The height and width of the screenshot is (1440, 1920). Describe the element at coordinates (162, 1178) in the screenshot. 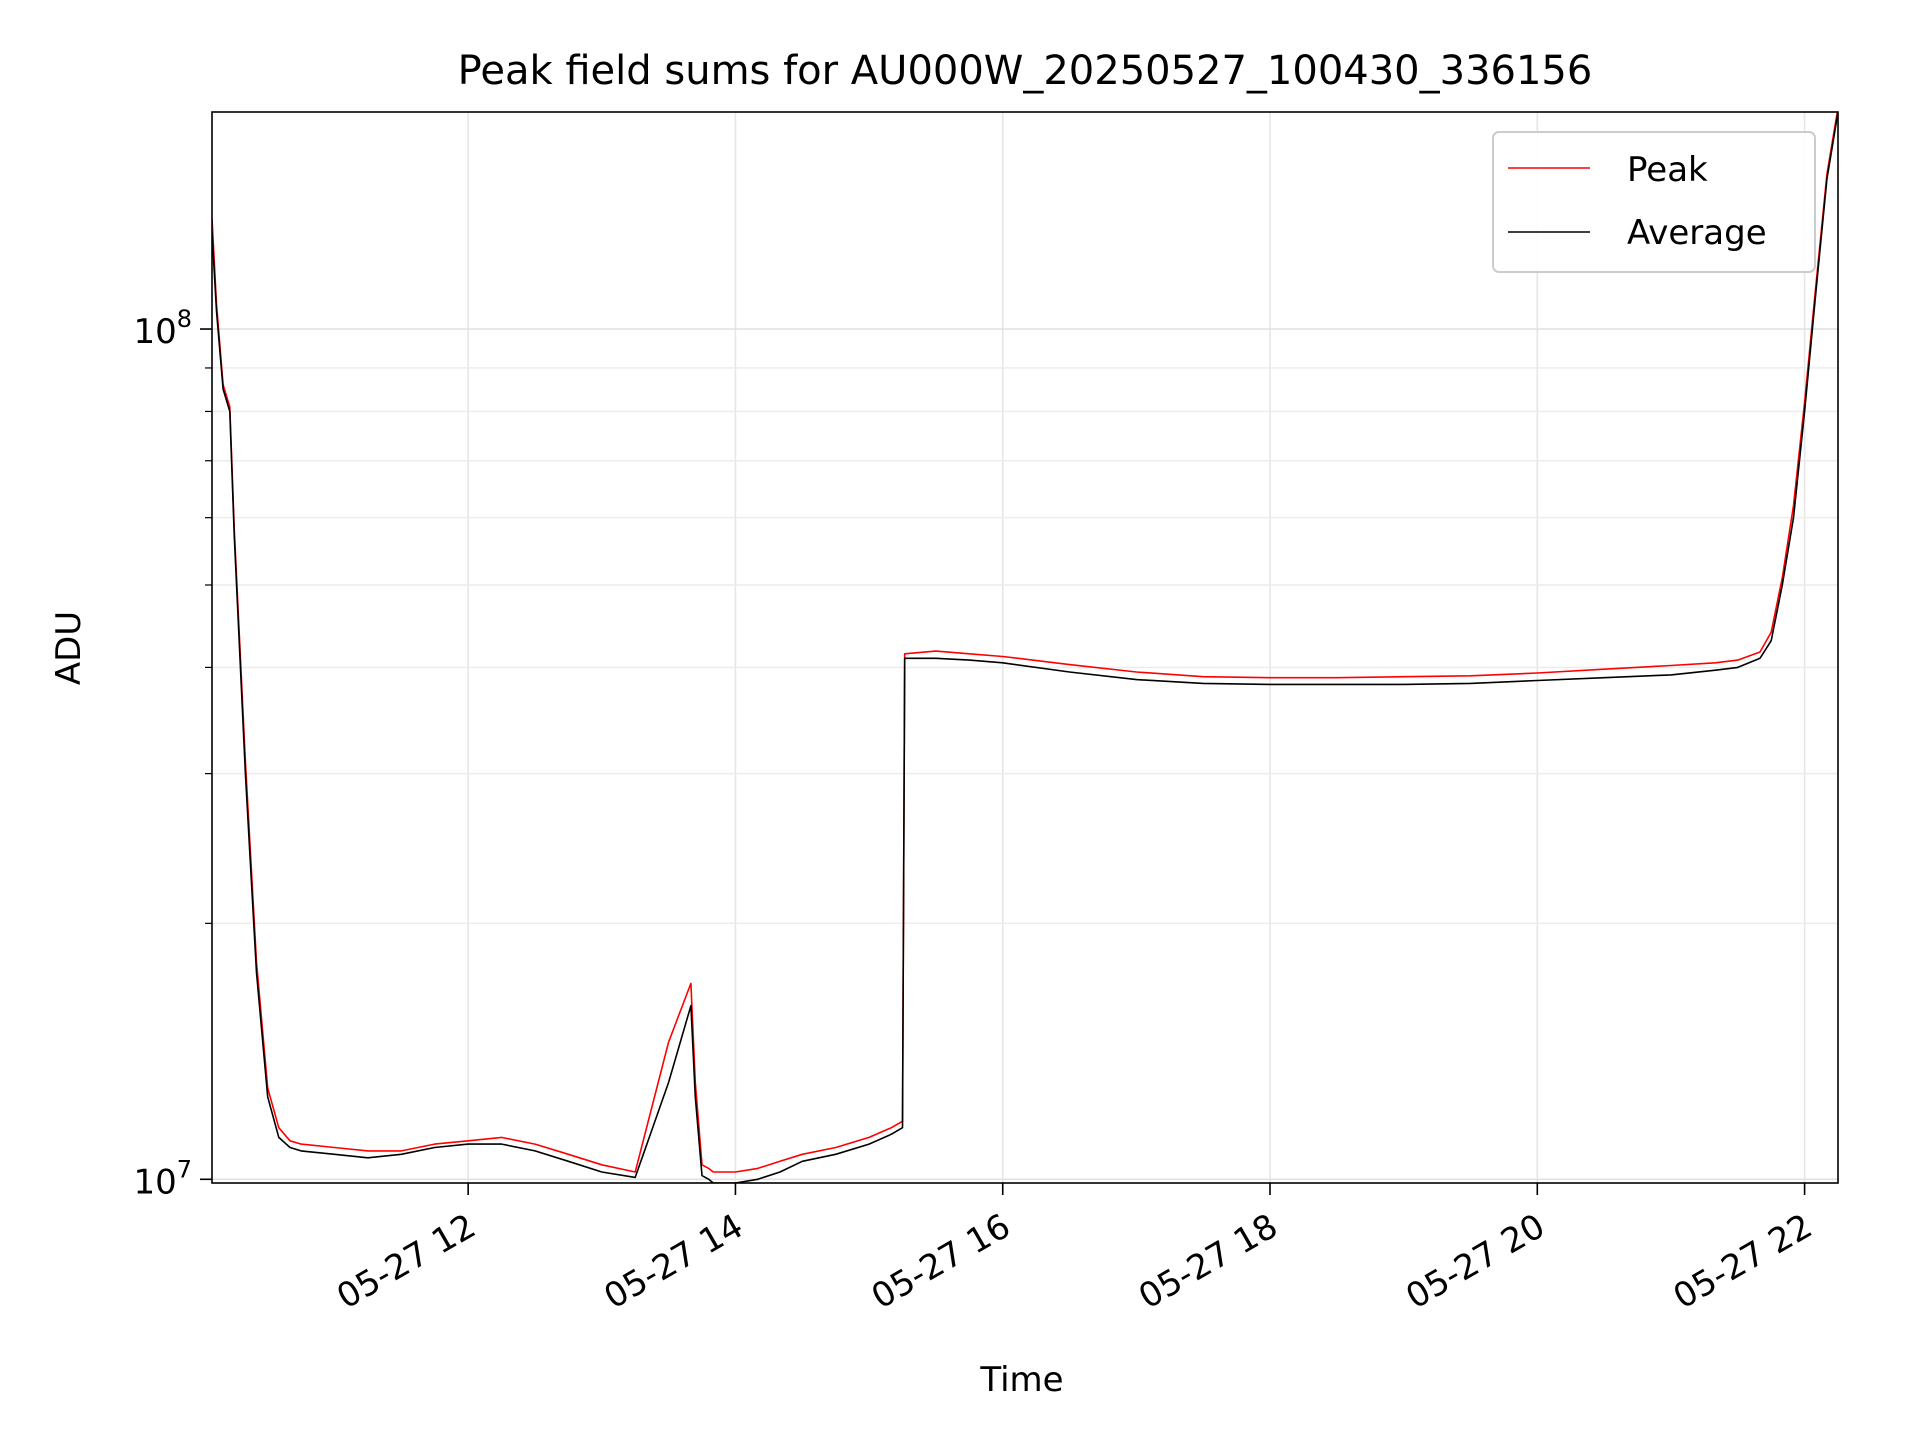

I see `y-tick-label: 10⁷` at that location.